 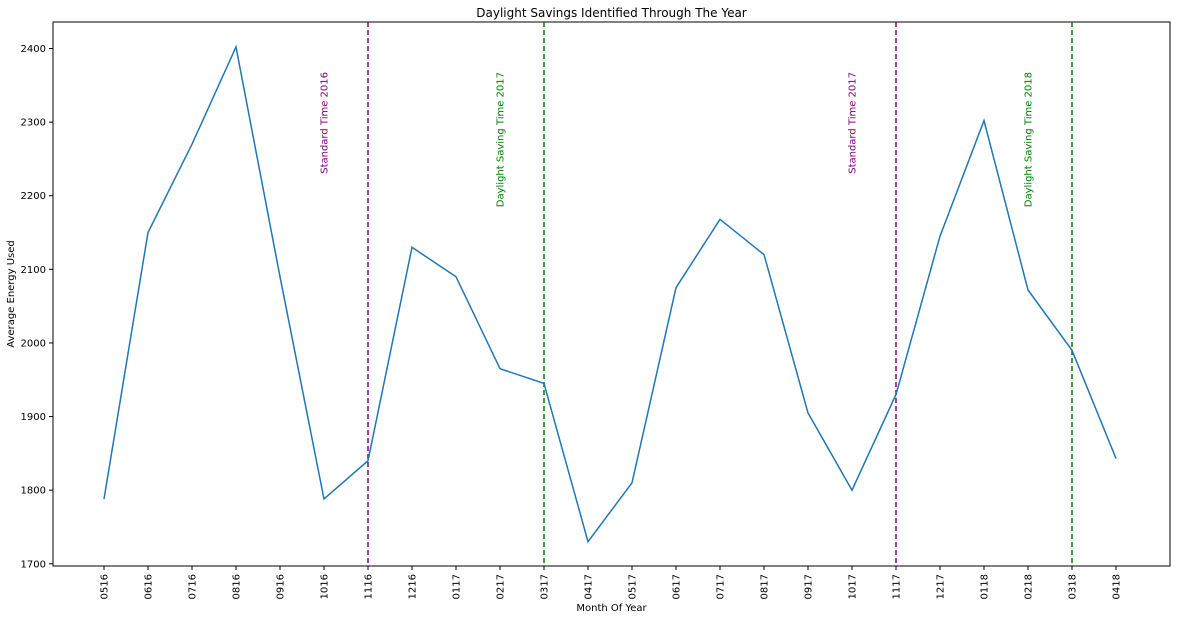 I want to click on x-tick-label: 0917, so click(x=809, y=586).